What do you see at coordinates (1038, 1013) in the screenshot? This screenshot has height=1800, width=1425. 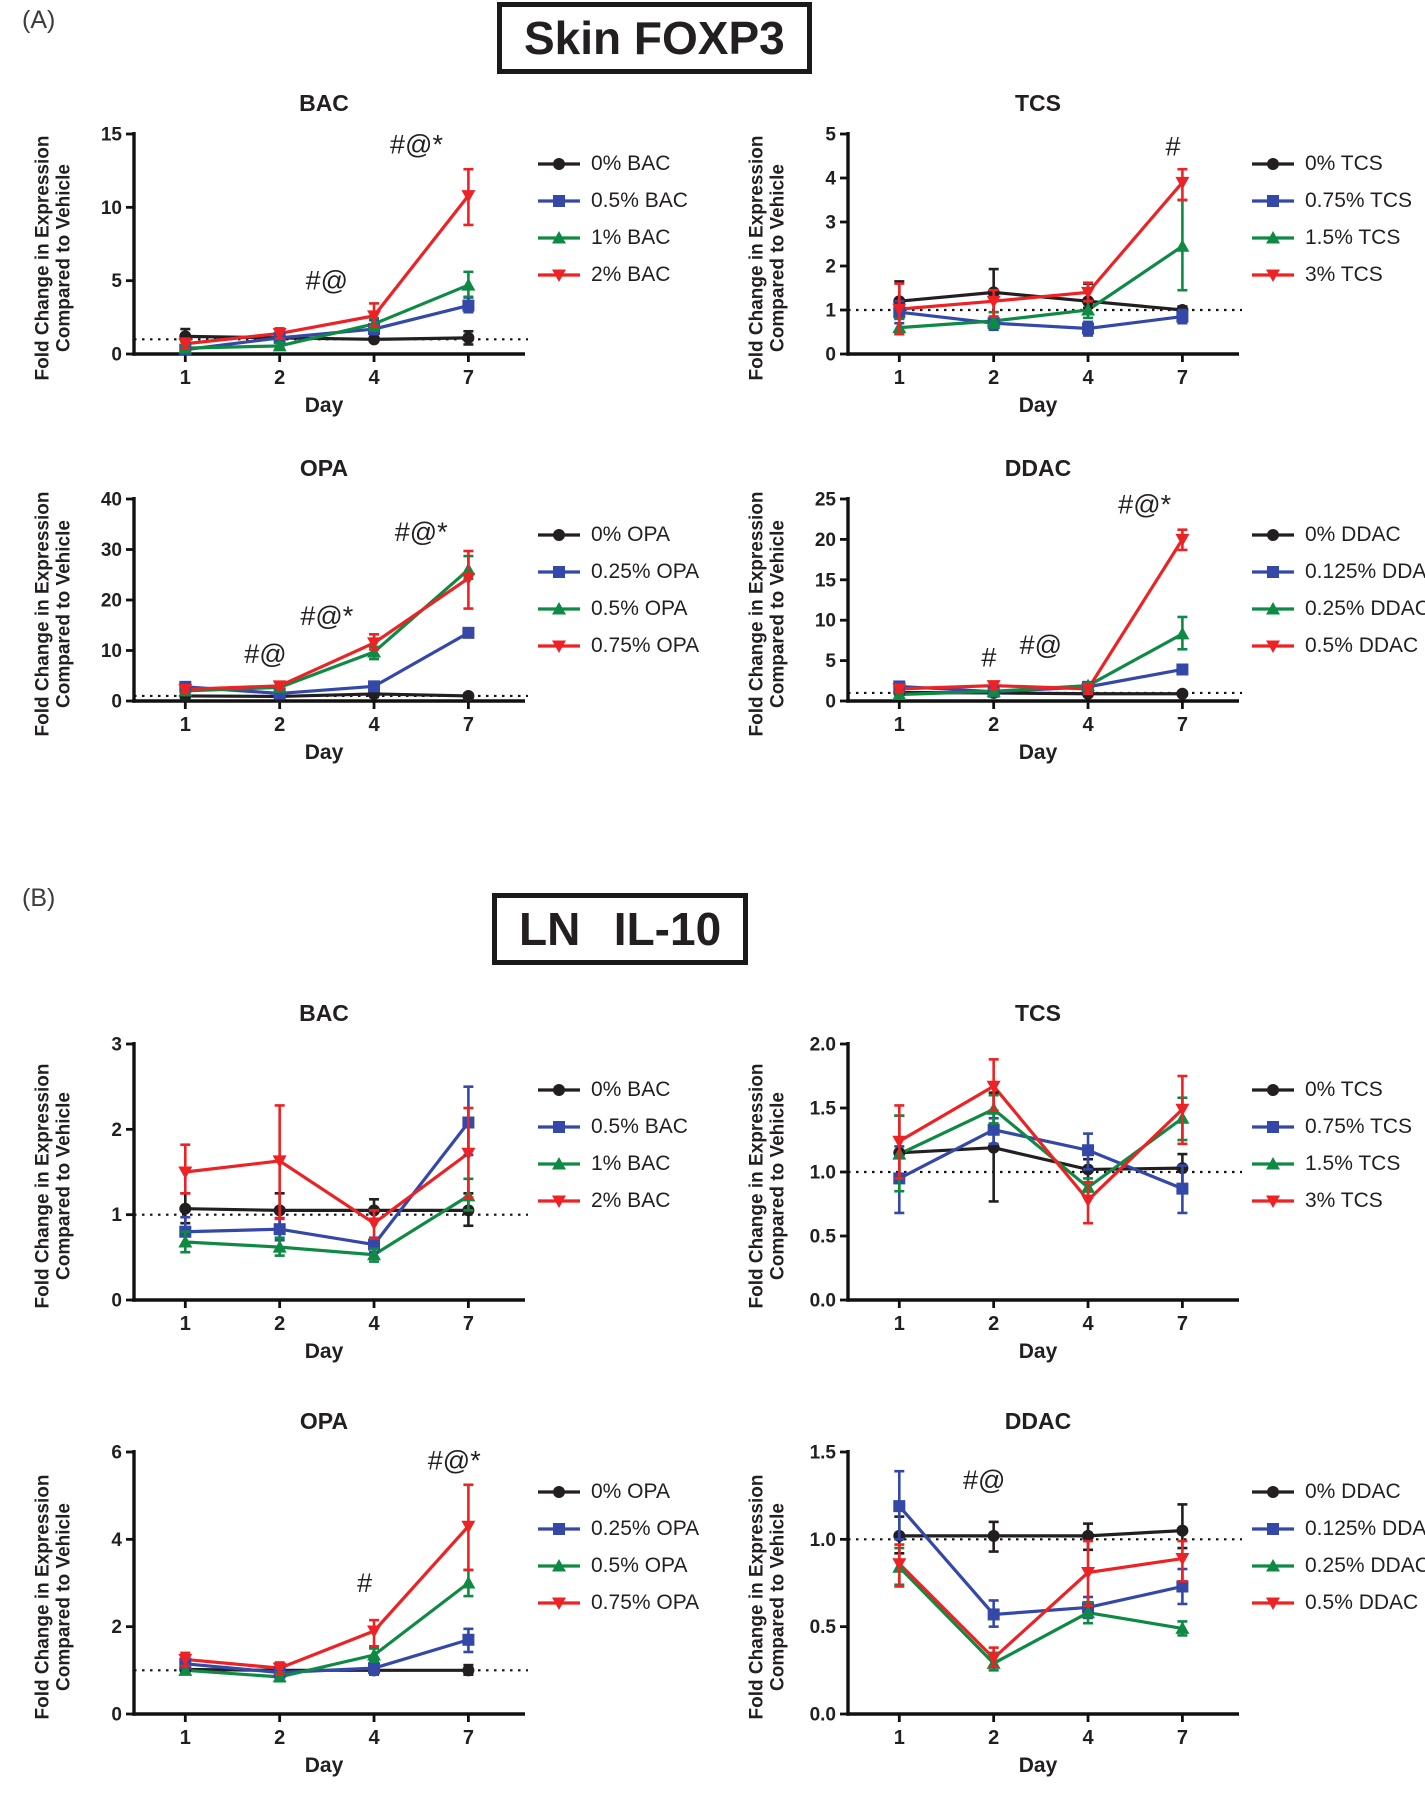 I see `chart-title: TCS` at bounding box center [1038, 1013].